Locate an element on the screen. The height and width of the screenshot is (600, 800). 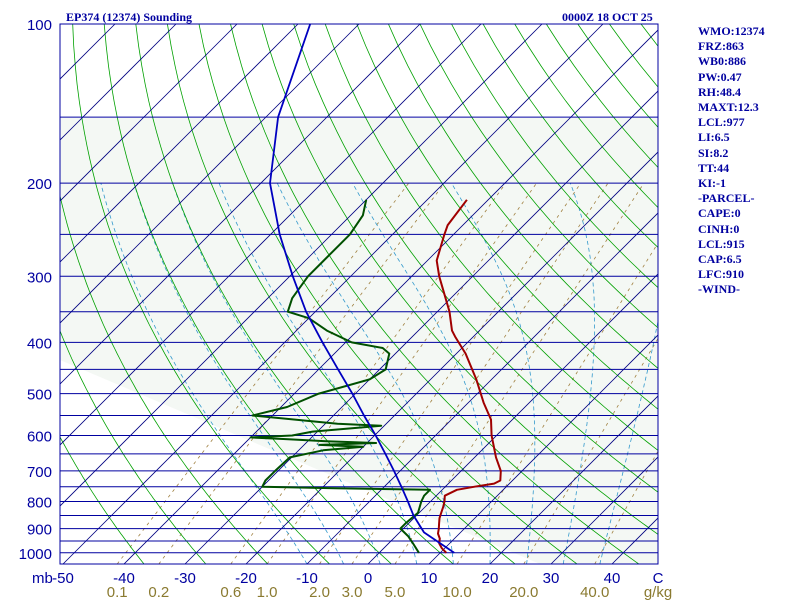
mixing-ratio-axis-labels: 0.1 0.2 0.6 1.0 2.0 3.0 5.0 10.0 20.0 40.0 g/kg is located at coordinates (389, 592).